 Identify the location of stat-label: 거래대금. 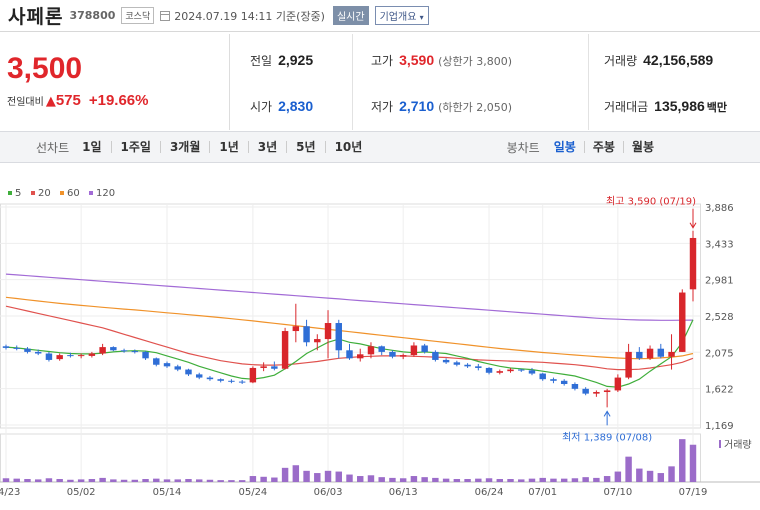
(626, 107).